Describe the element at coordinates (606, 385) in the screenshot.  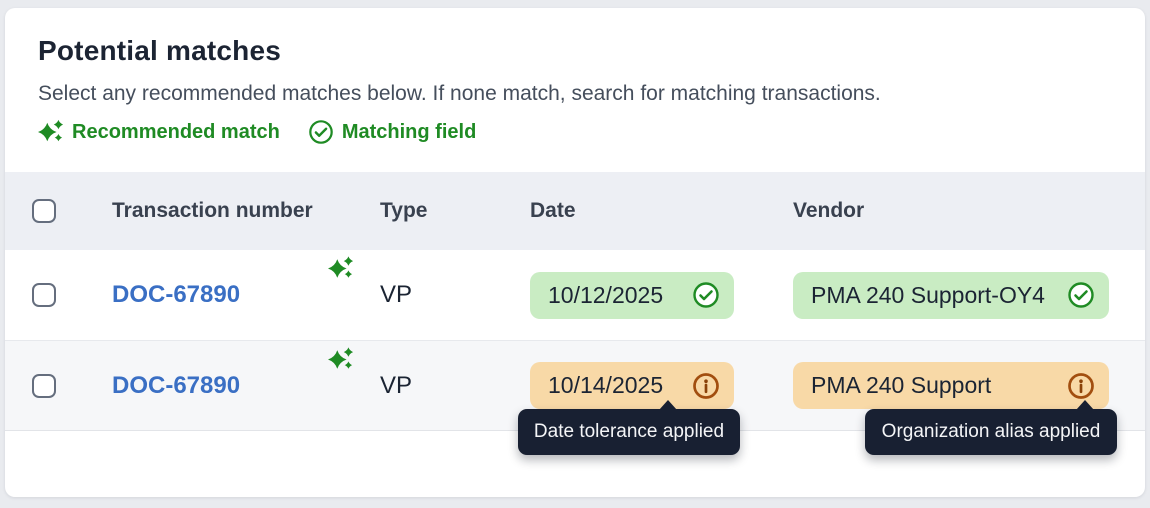
I see `date-value: 10/14/2025` at that location.